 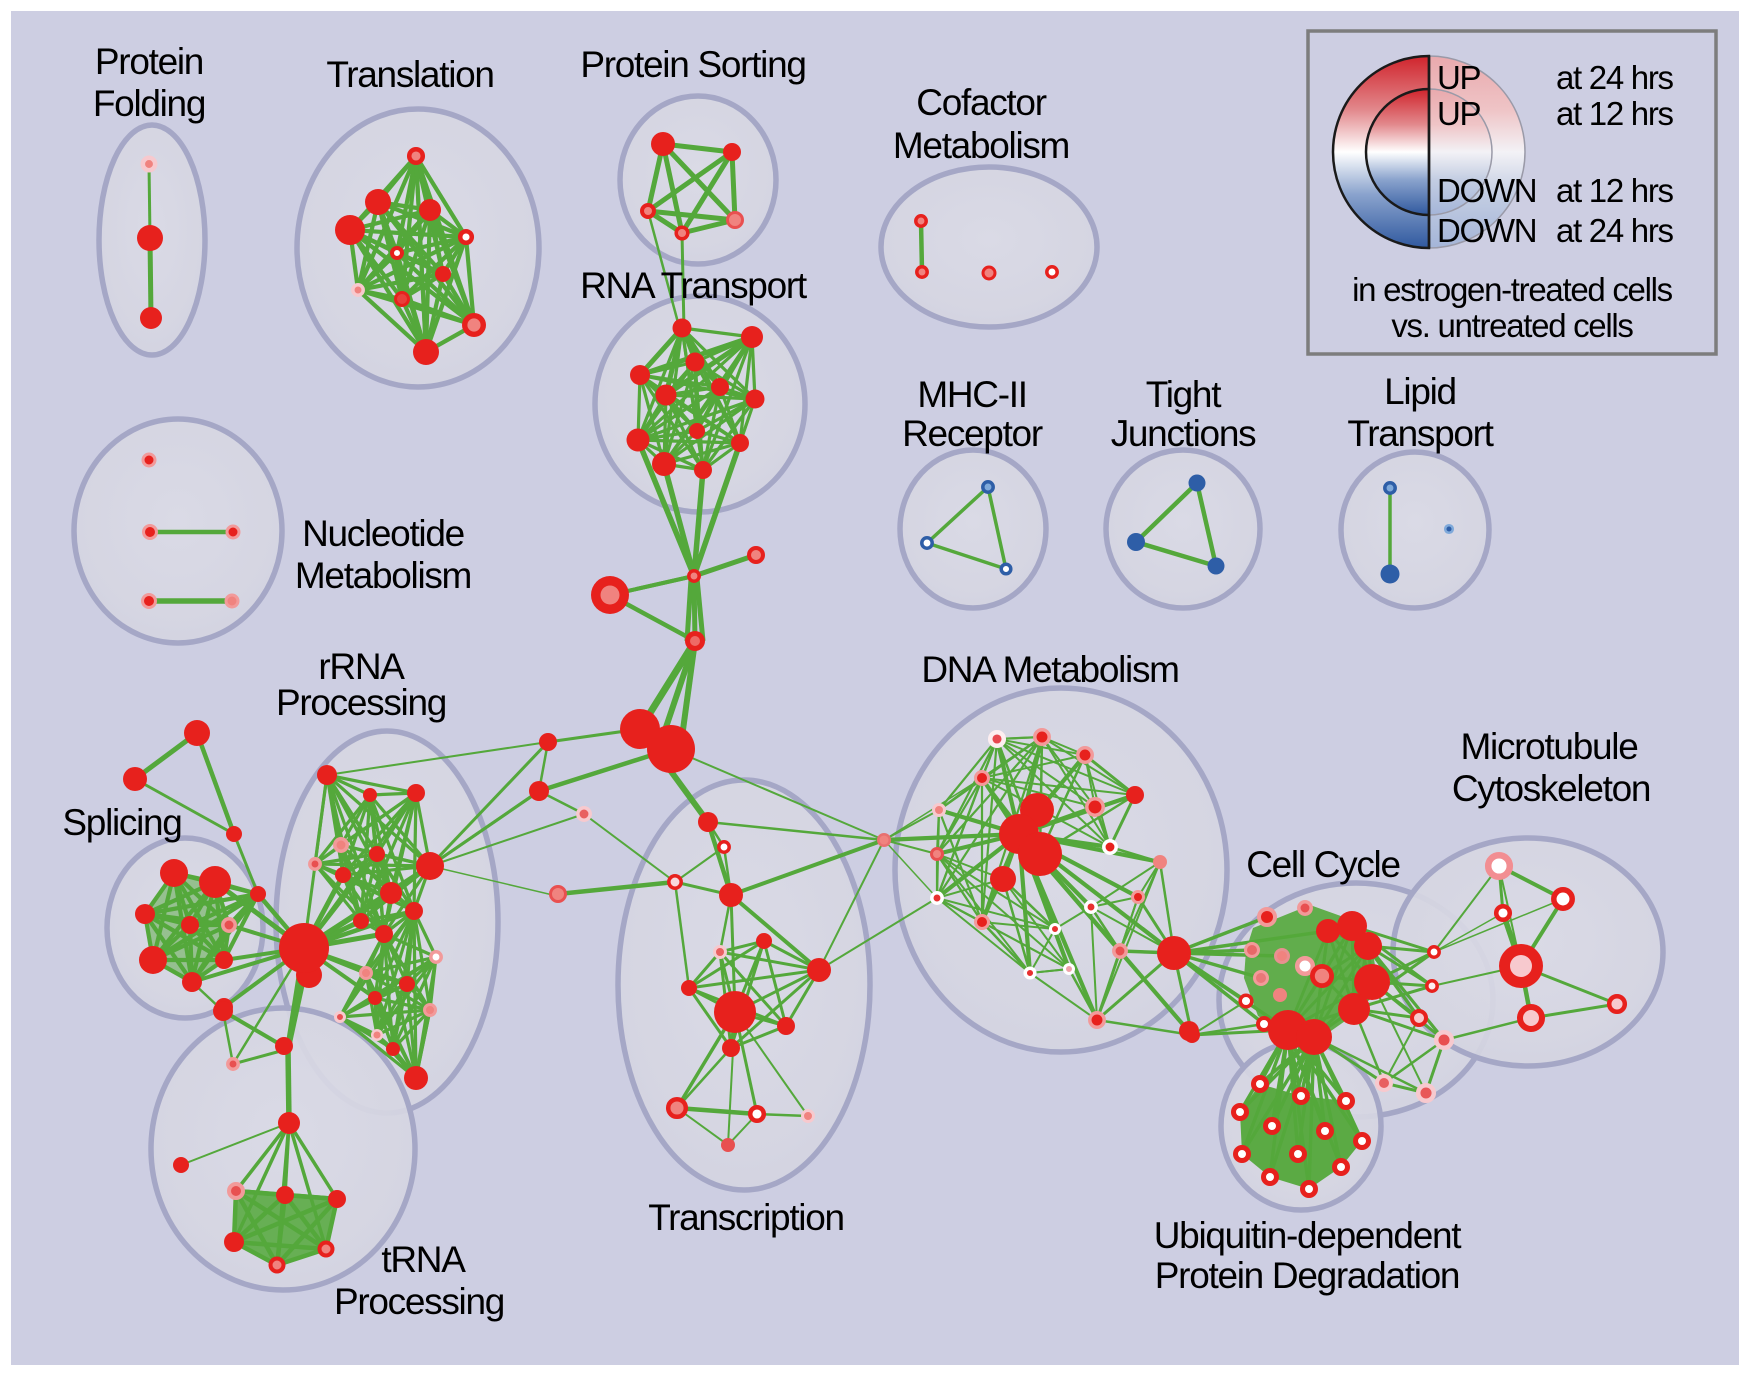 What do you see at coordinates (1307, 1275) in the screenshot?
I see `svg-text: Protein Degradation` at bounding box center [1307, 1275].